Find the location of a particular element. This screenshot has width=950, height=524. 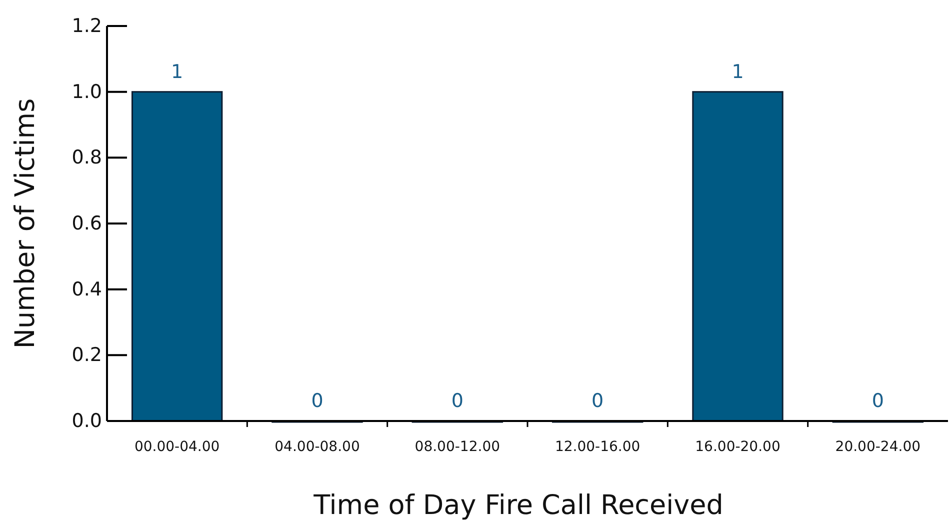

x-tick-label: 20.00-24.00 is located at coordinates (878, 447).